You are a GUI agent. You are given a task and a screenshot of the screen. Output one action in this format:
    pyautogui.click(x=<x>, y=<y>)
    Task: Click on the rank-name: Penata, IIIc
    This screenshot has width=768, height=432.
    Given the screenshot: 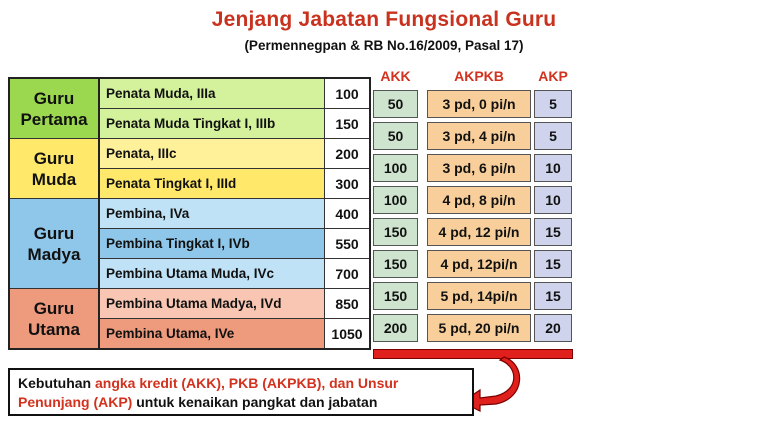 What is the action you would take?
    pyautogui.click(x=211, y=153)
    